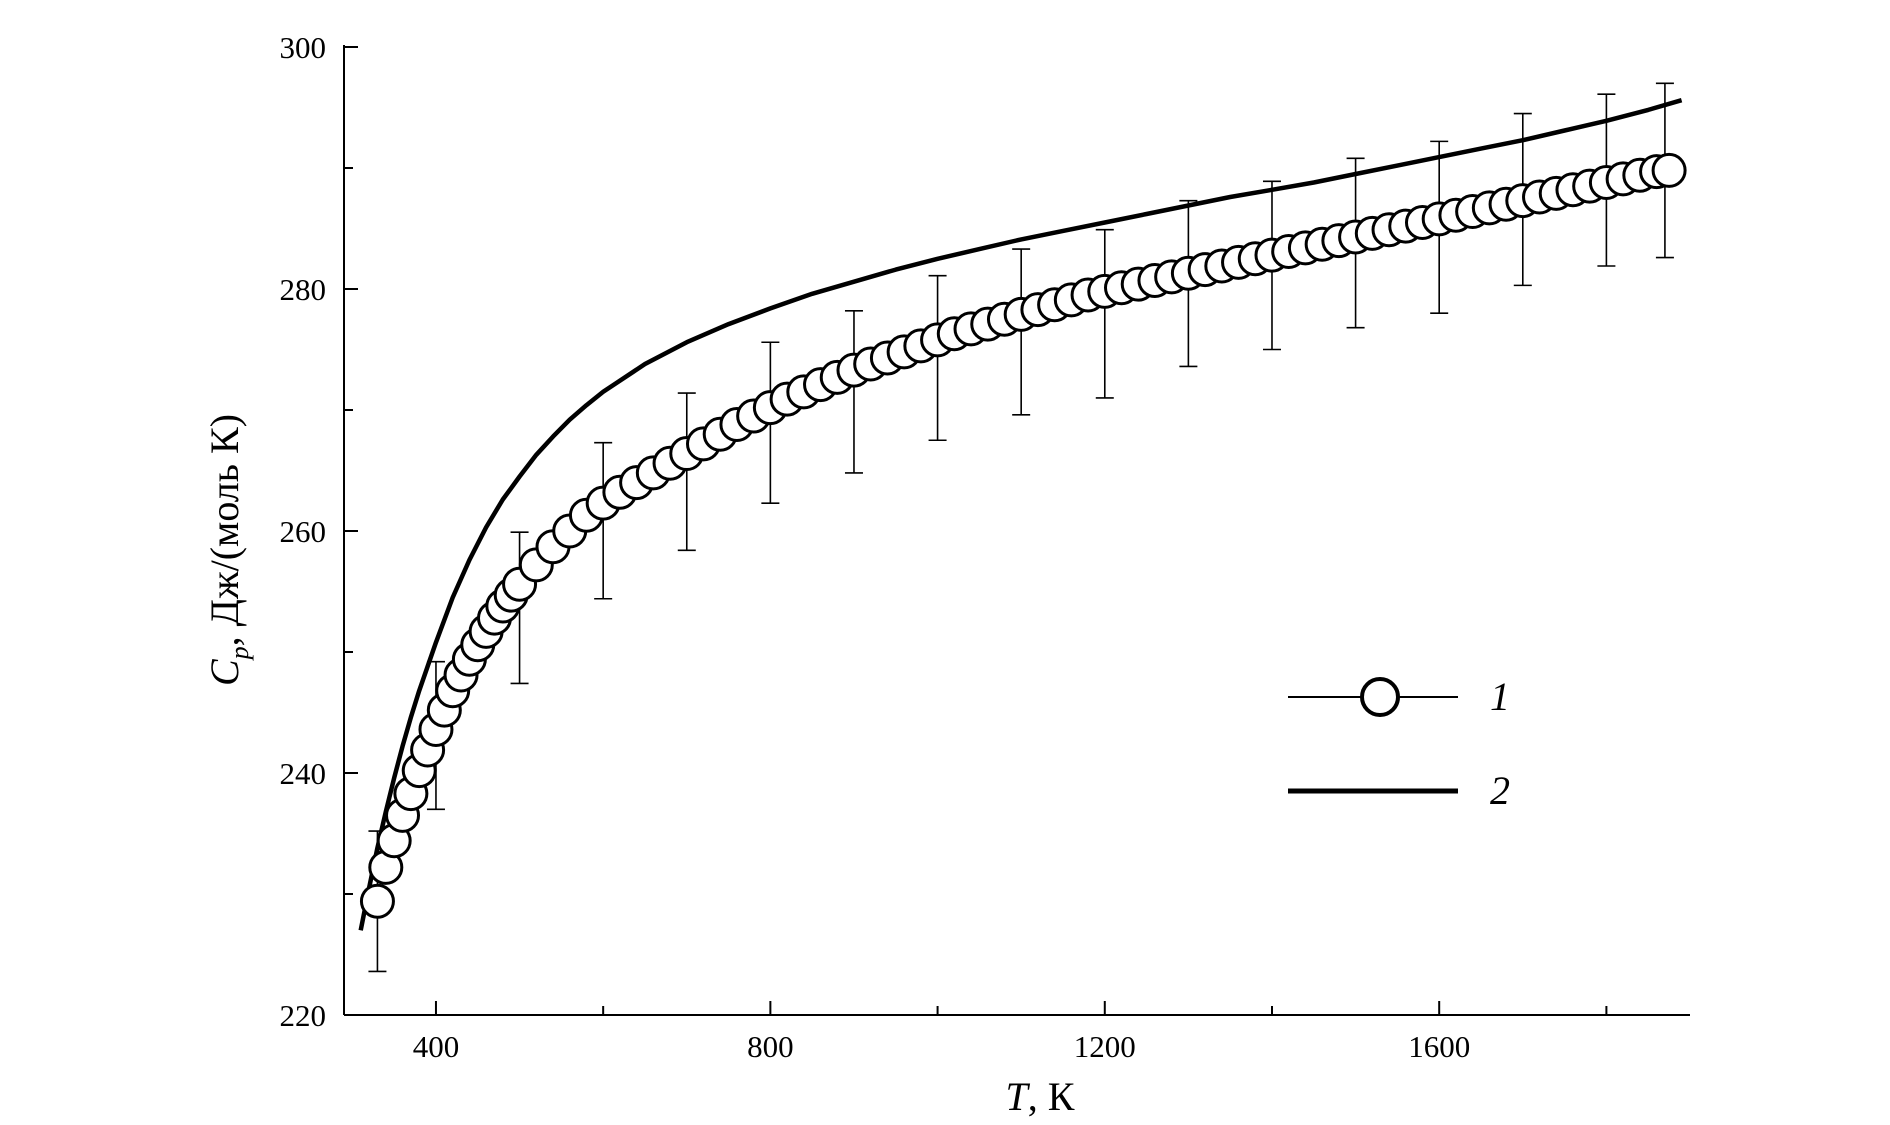 Image resolution: width=1890 pixels, height=1125 pixels. I want to click on y-tick-label: 260, so click(303, 531).